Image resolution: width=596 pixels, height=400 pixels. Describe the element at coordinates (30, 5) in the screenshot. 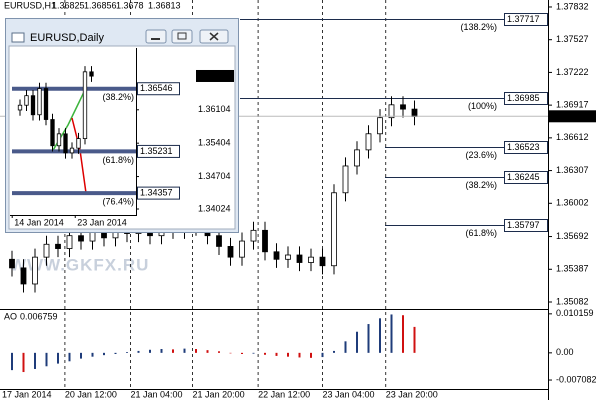

I see `chart-title: EURUSD,H1` at that location.